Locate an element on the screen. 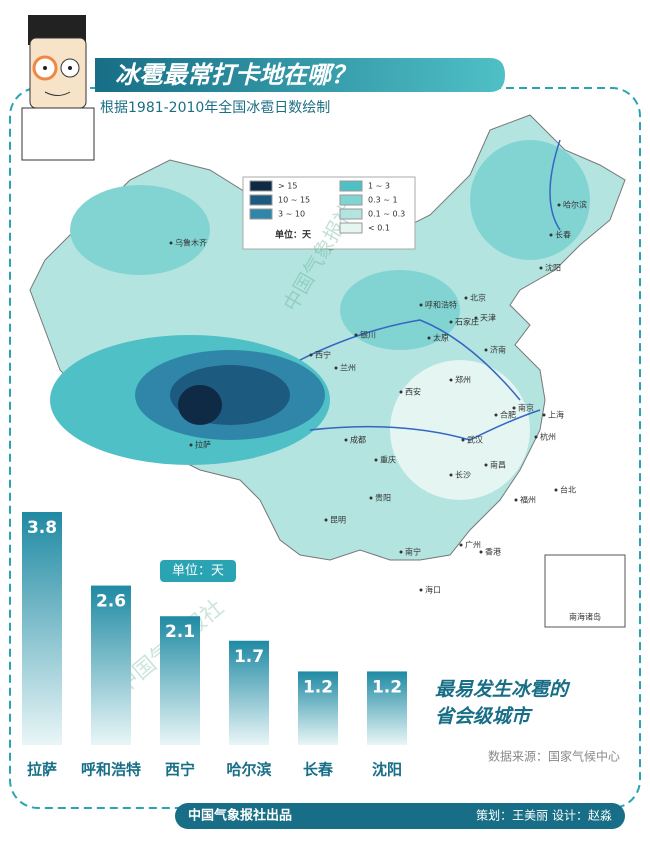 The height and width of the screenshot is (851, 650). city-label: 石家庄 is located at coordinates (467, 322).